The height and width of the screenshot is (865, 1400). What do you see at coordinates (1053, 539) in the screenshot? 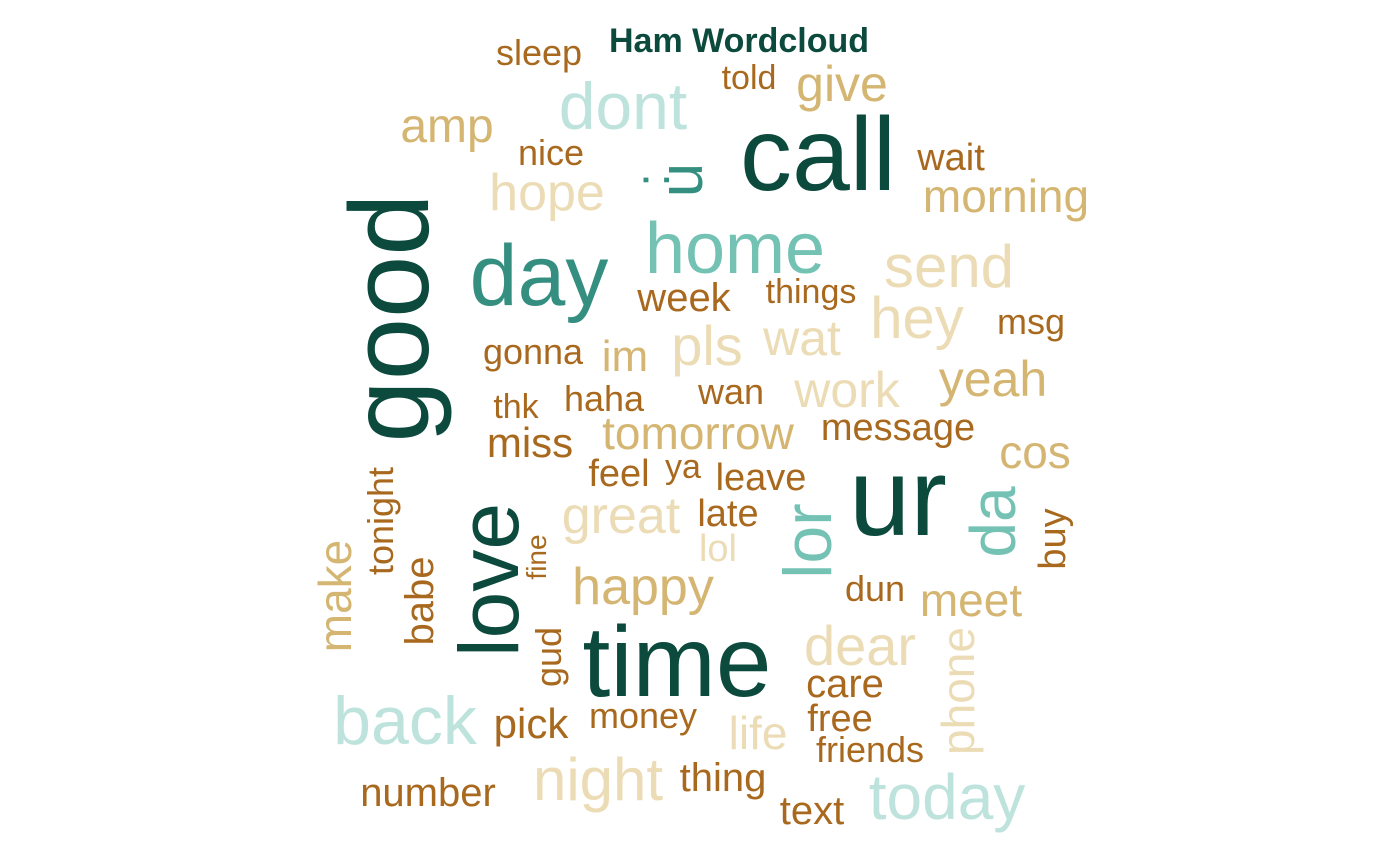
I see `word-buy: buy` at bounding box center [1053, 539].